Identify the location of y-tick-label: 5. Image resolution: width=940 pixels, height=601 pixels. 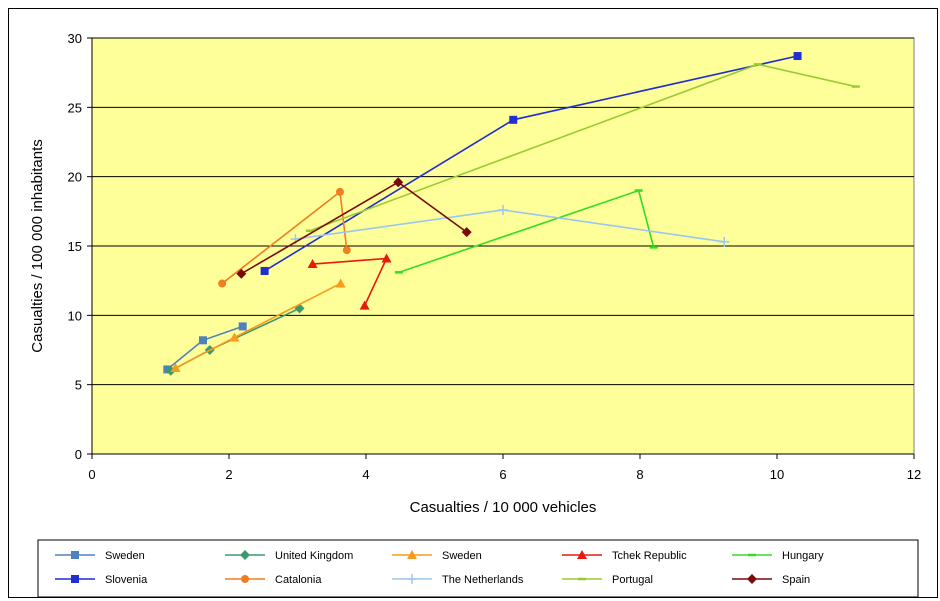
(78, 385).